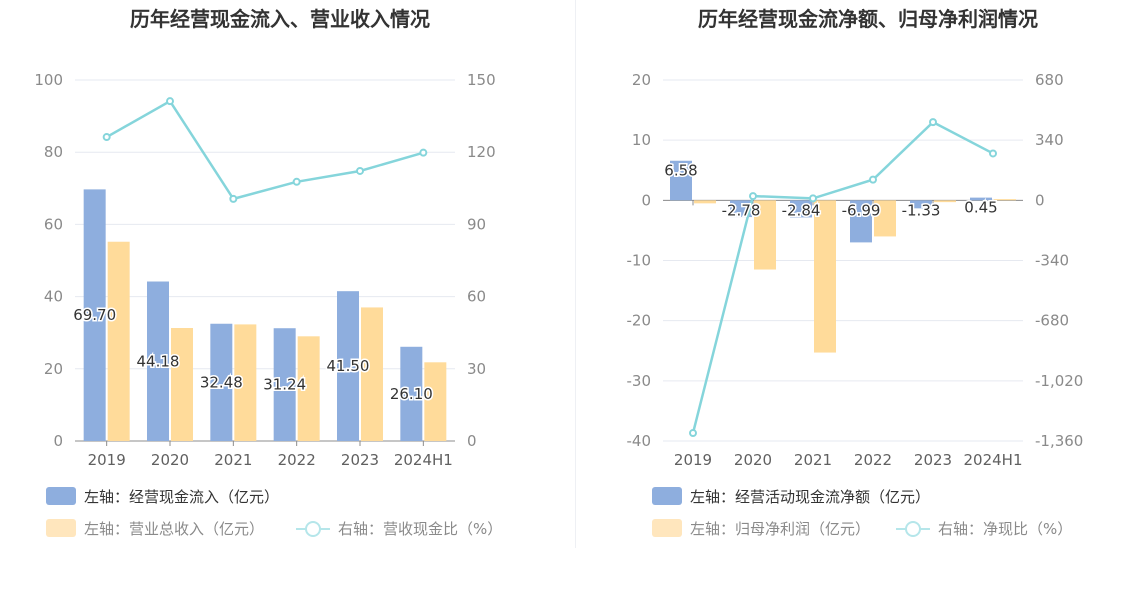  I want to click on y-right-tick-label: -680, so click(1052, 321).